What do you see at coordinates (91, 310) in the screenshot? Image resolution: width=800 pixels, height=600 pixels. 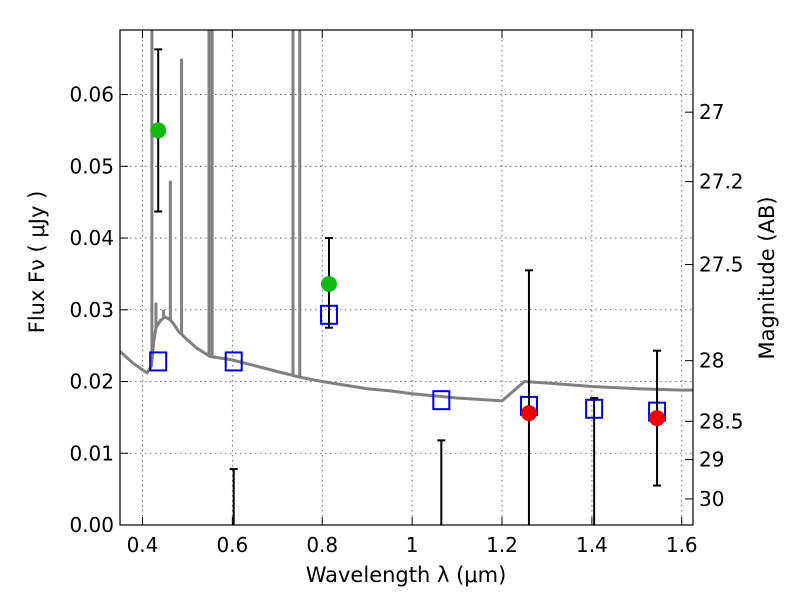 I see `y-tick-label: 0.03` at bounding box center [91, 310].